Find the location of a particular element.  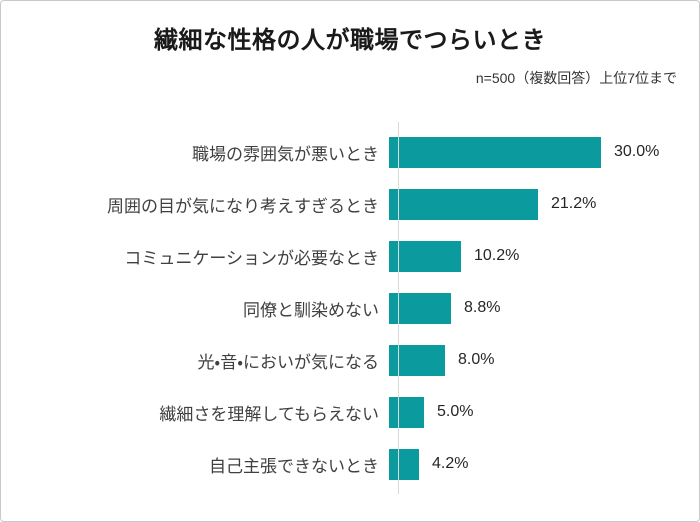

bar-row: 同僚と馴染めない 8.8% is located at coordinates (350, 308).